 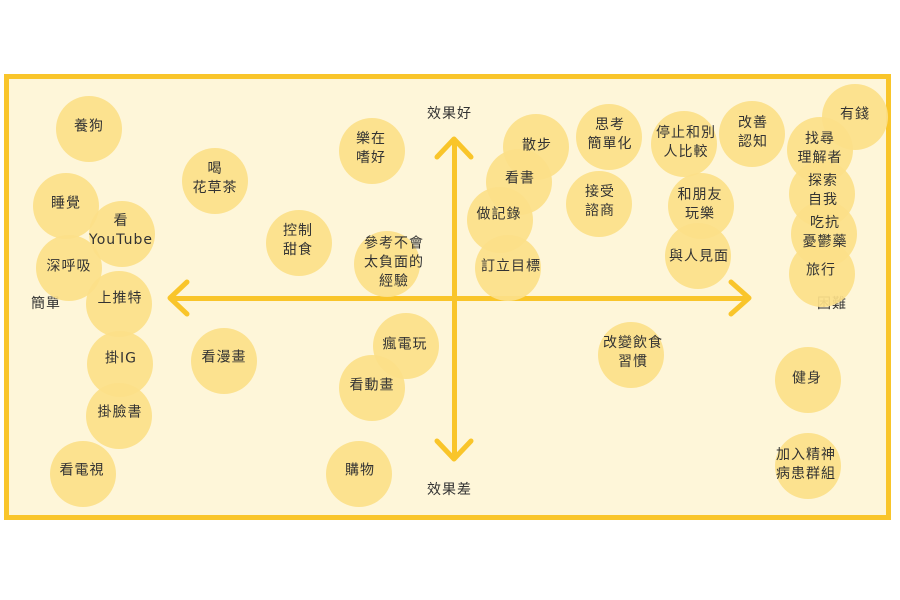 I want to click on chip-cognition: 改善 認知, so click(x=753, y=132).